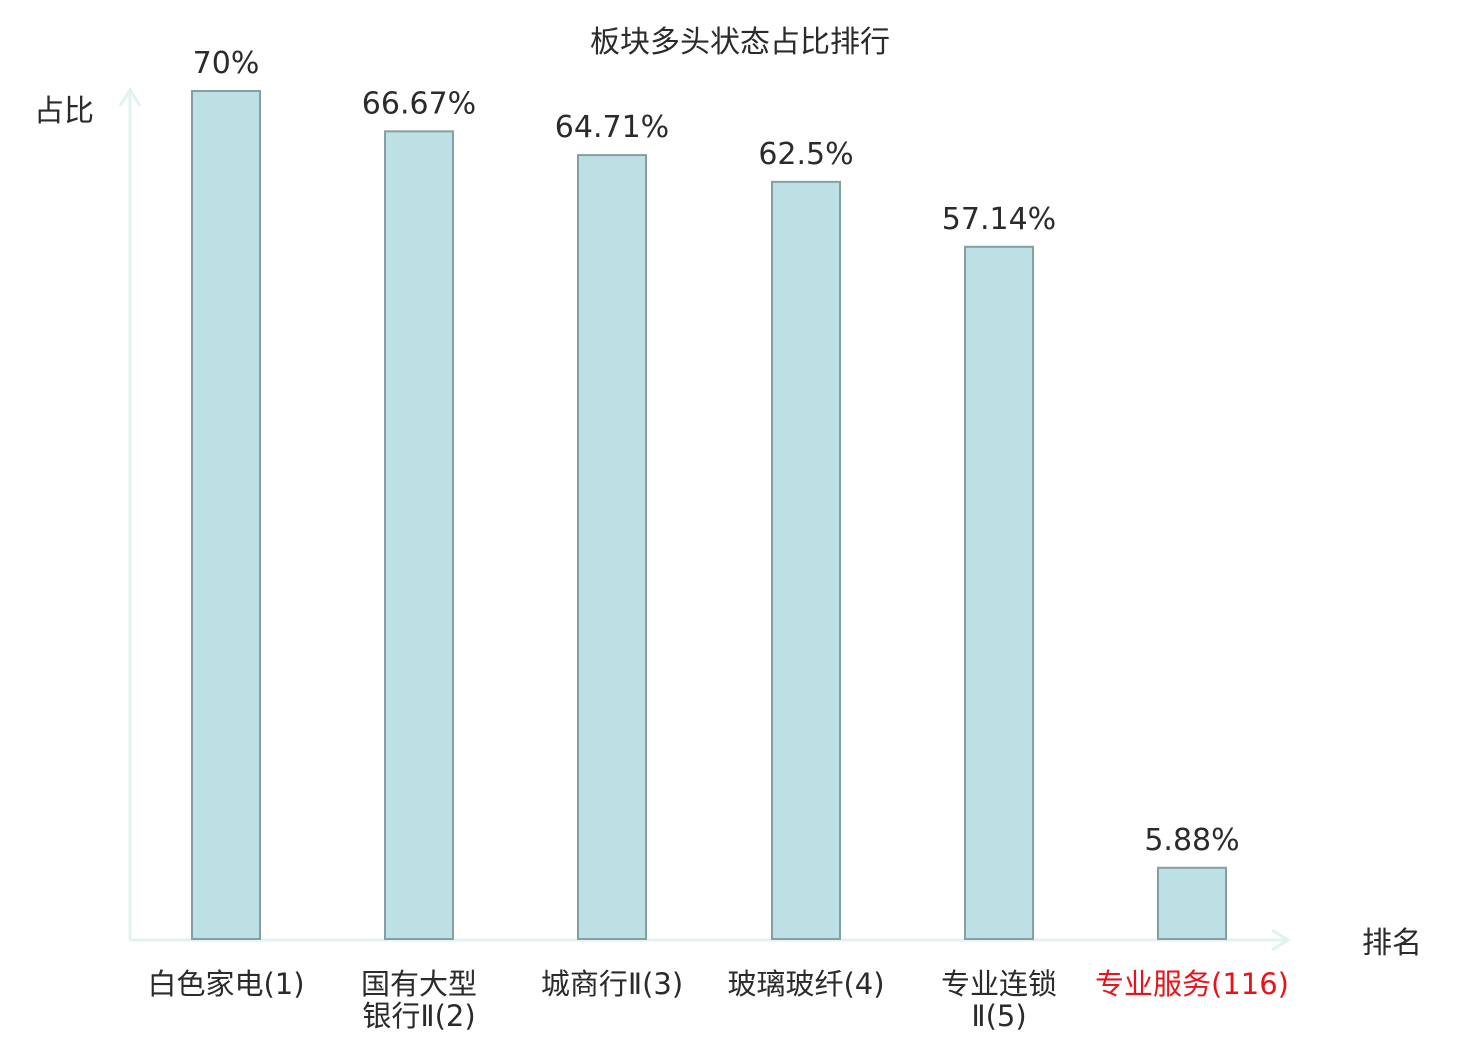 This screenshot has width=1480, height=1044. I want to click on bar-value-label: 64.71%, so click(612, 127).